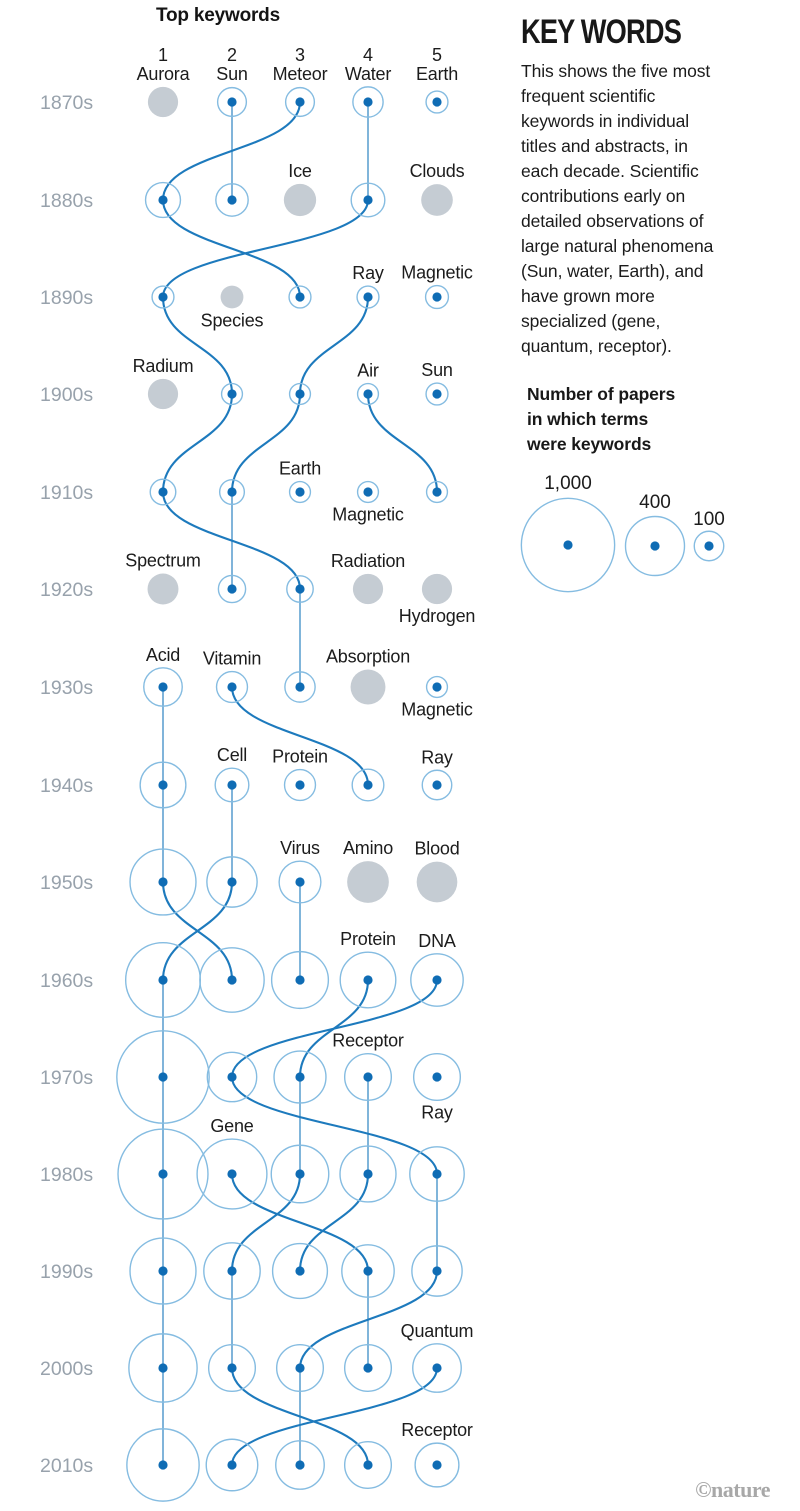 The image size is (800, 1511). What do you see at coordinates (368, 273) in the screenshot?
I see `keyword-label-ray-1890s: Ray` at bounding box center [368, 273].